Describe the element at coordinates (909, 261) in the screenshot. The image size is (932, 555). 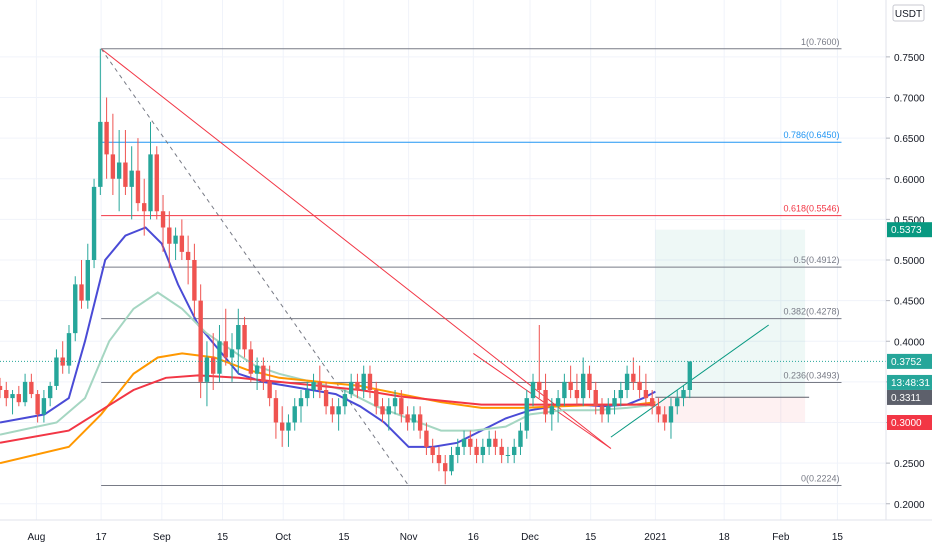
I see `y-tick-label: 0.5000` at that location.